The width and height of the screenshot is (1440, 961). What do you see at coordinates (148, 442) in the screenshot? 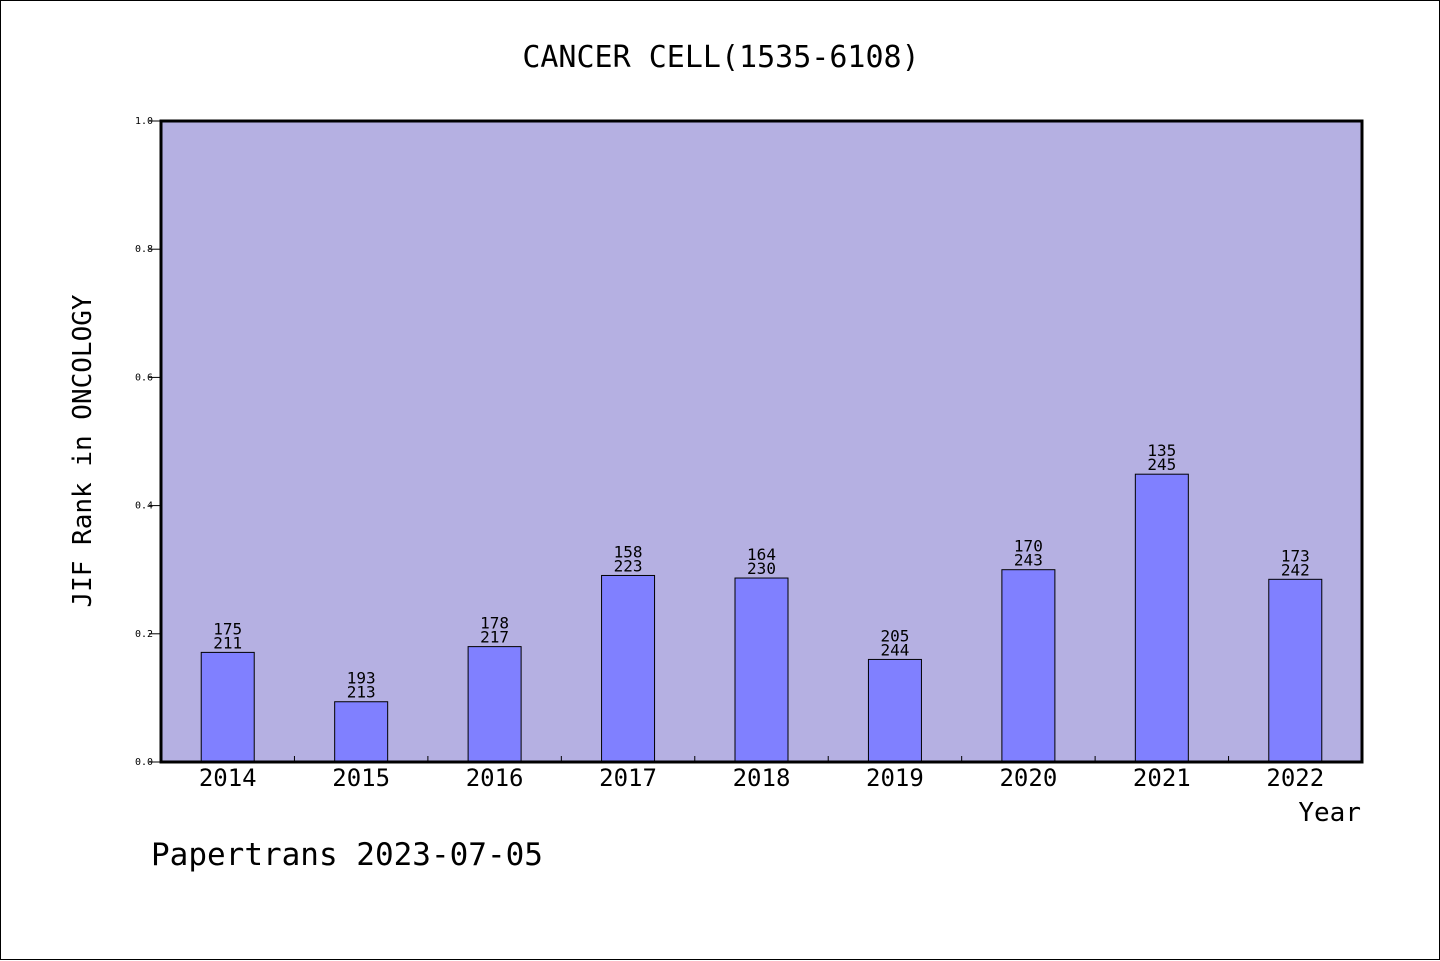
I see `y-axis-ticks: 0.0 0.2 0.4 0.6 0.8 1.0` at bounding box center [148, 442].